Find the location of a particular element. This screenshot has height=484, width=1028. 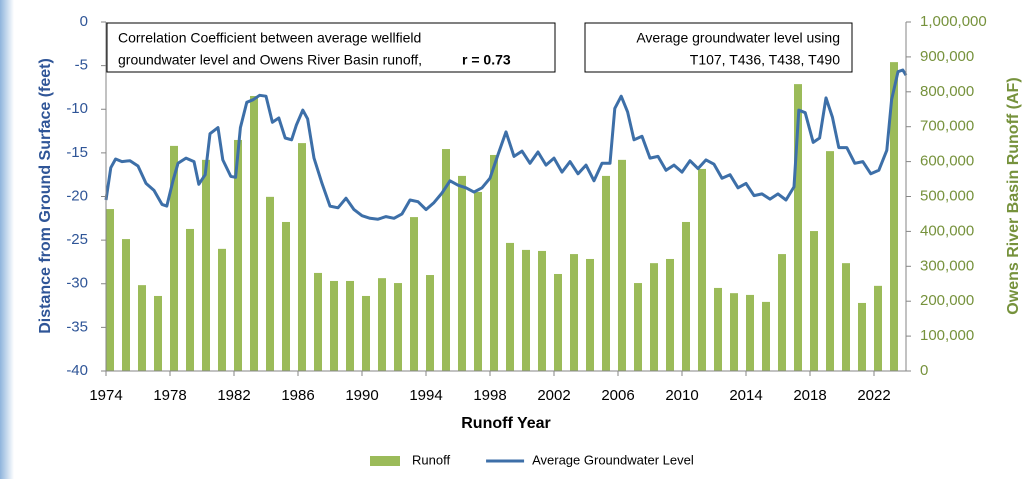

legend-swatch is located at coordinates (385, 461).